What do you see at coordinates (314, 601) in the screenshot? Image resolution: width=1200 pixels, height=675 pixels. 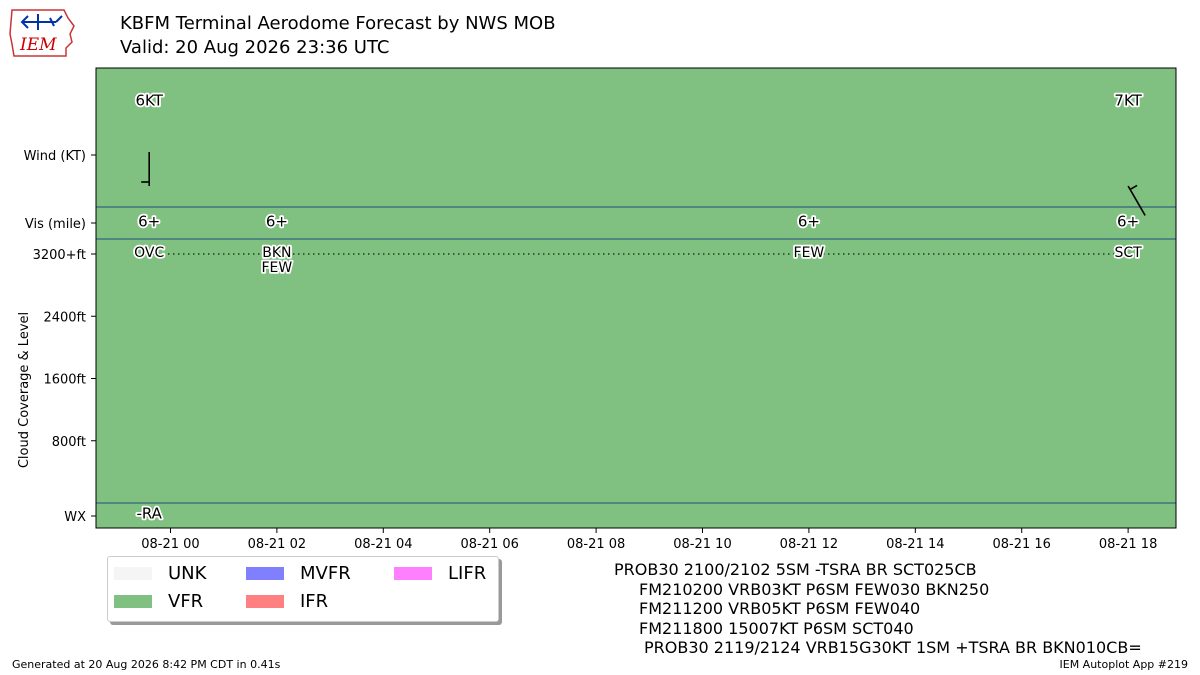 I see `legend-label-ifr: IFR` at bounding box center [314, 601].